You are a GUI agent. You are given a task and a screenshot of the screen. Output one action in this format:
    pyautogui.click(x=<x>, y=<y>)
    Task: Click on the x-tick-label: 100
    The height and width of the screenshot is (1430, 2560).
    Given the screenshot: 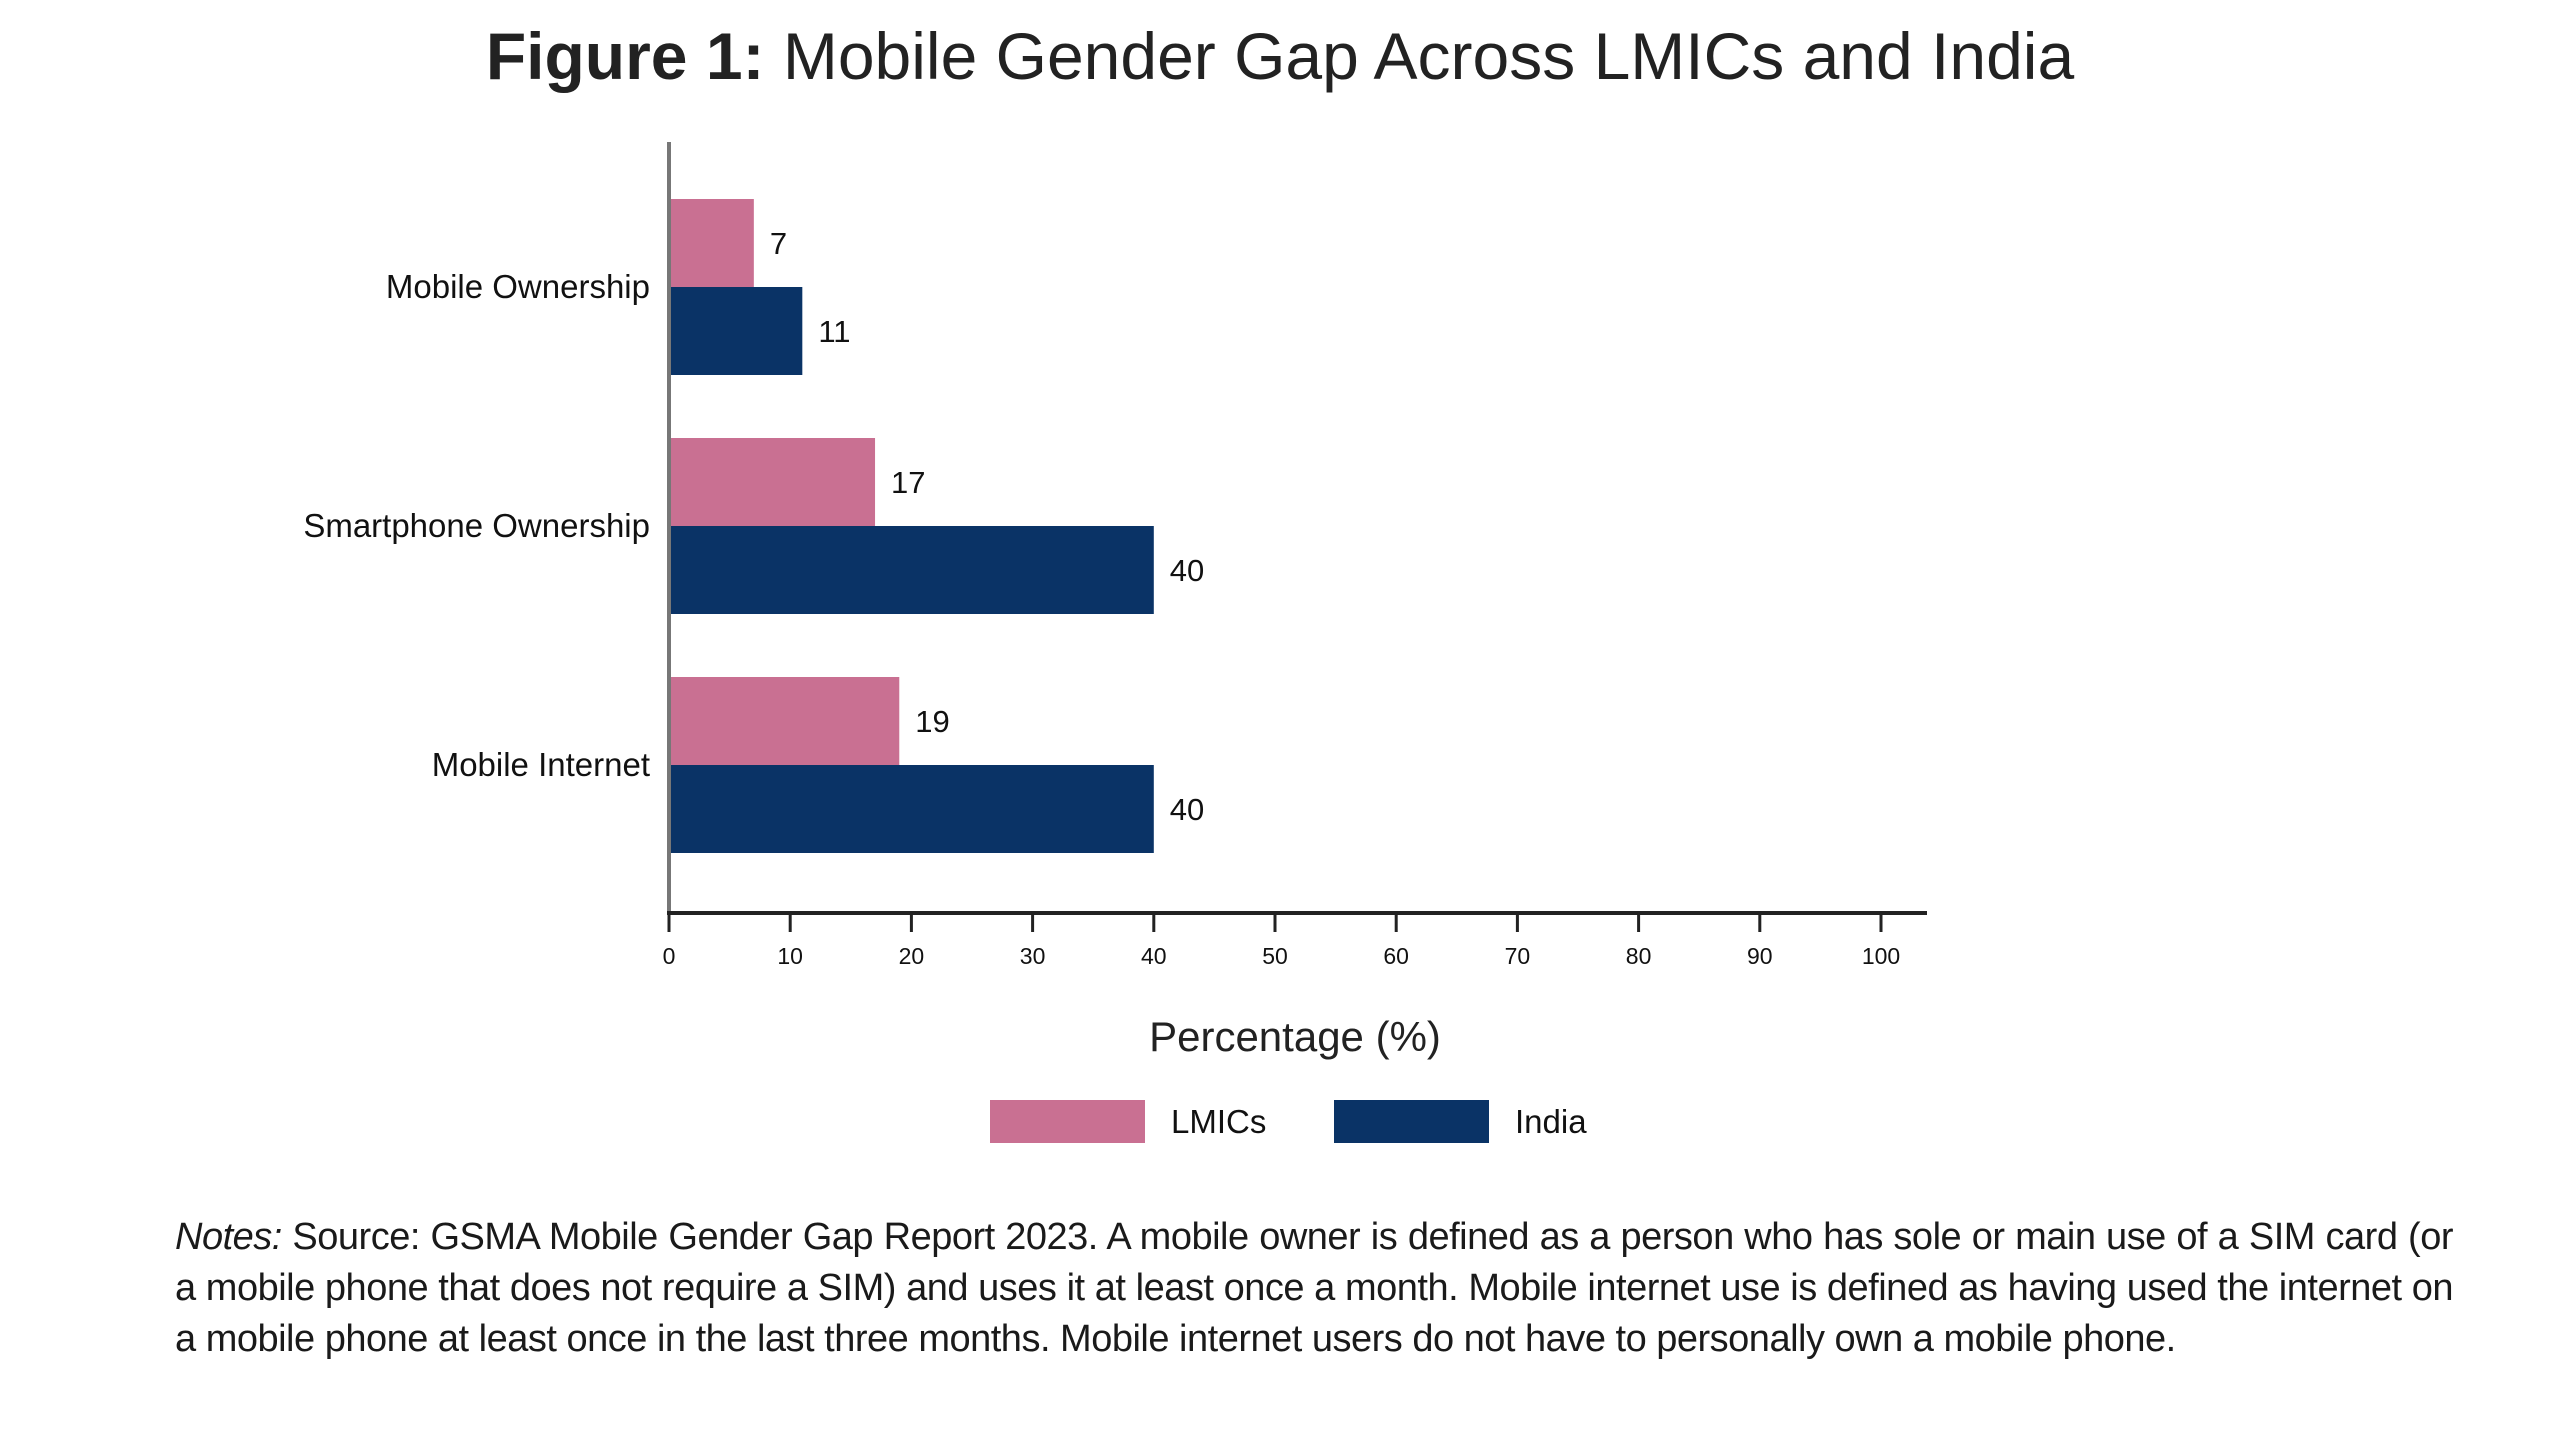 What is the action you would take?
    pyautogui.click(x=1881, y=956)
    